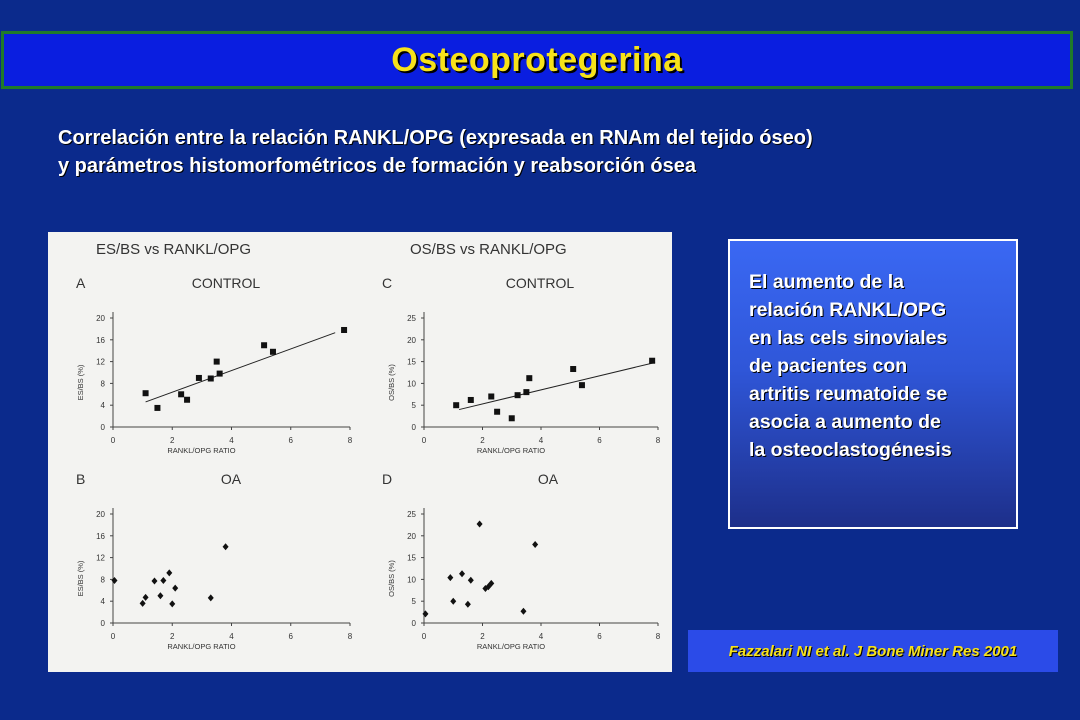 Image resolution: width=1080 pixels, height=720 pixels. What do you see at coordinates (845, 422) in the screenshot?
I see `note-line: asocia a aumento de` at bounding box center [845, 422].